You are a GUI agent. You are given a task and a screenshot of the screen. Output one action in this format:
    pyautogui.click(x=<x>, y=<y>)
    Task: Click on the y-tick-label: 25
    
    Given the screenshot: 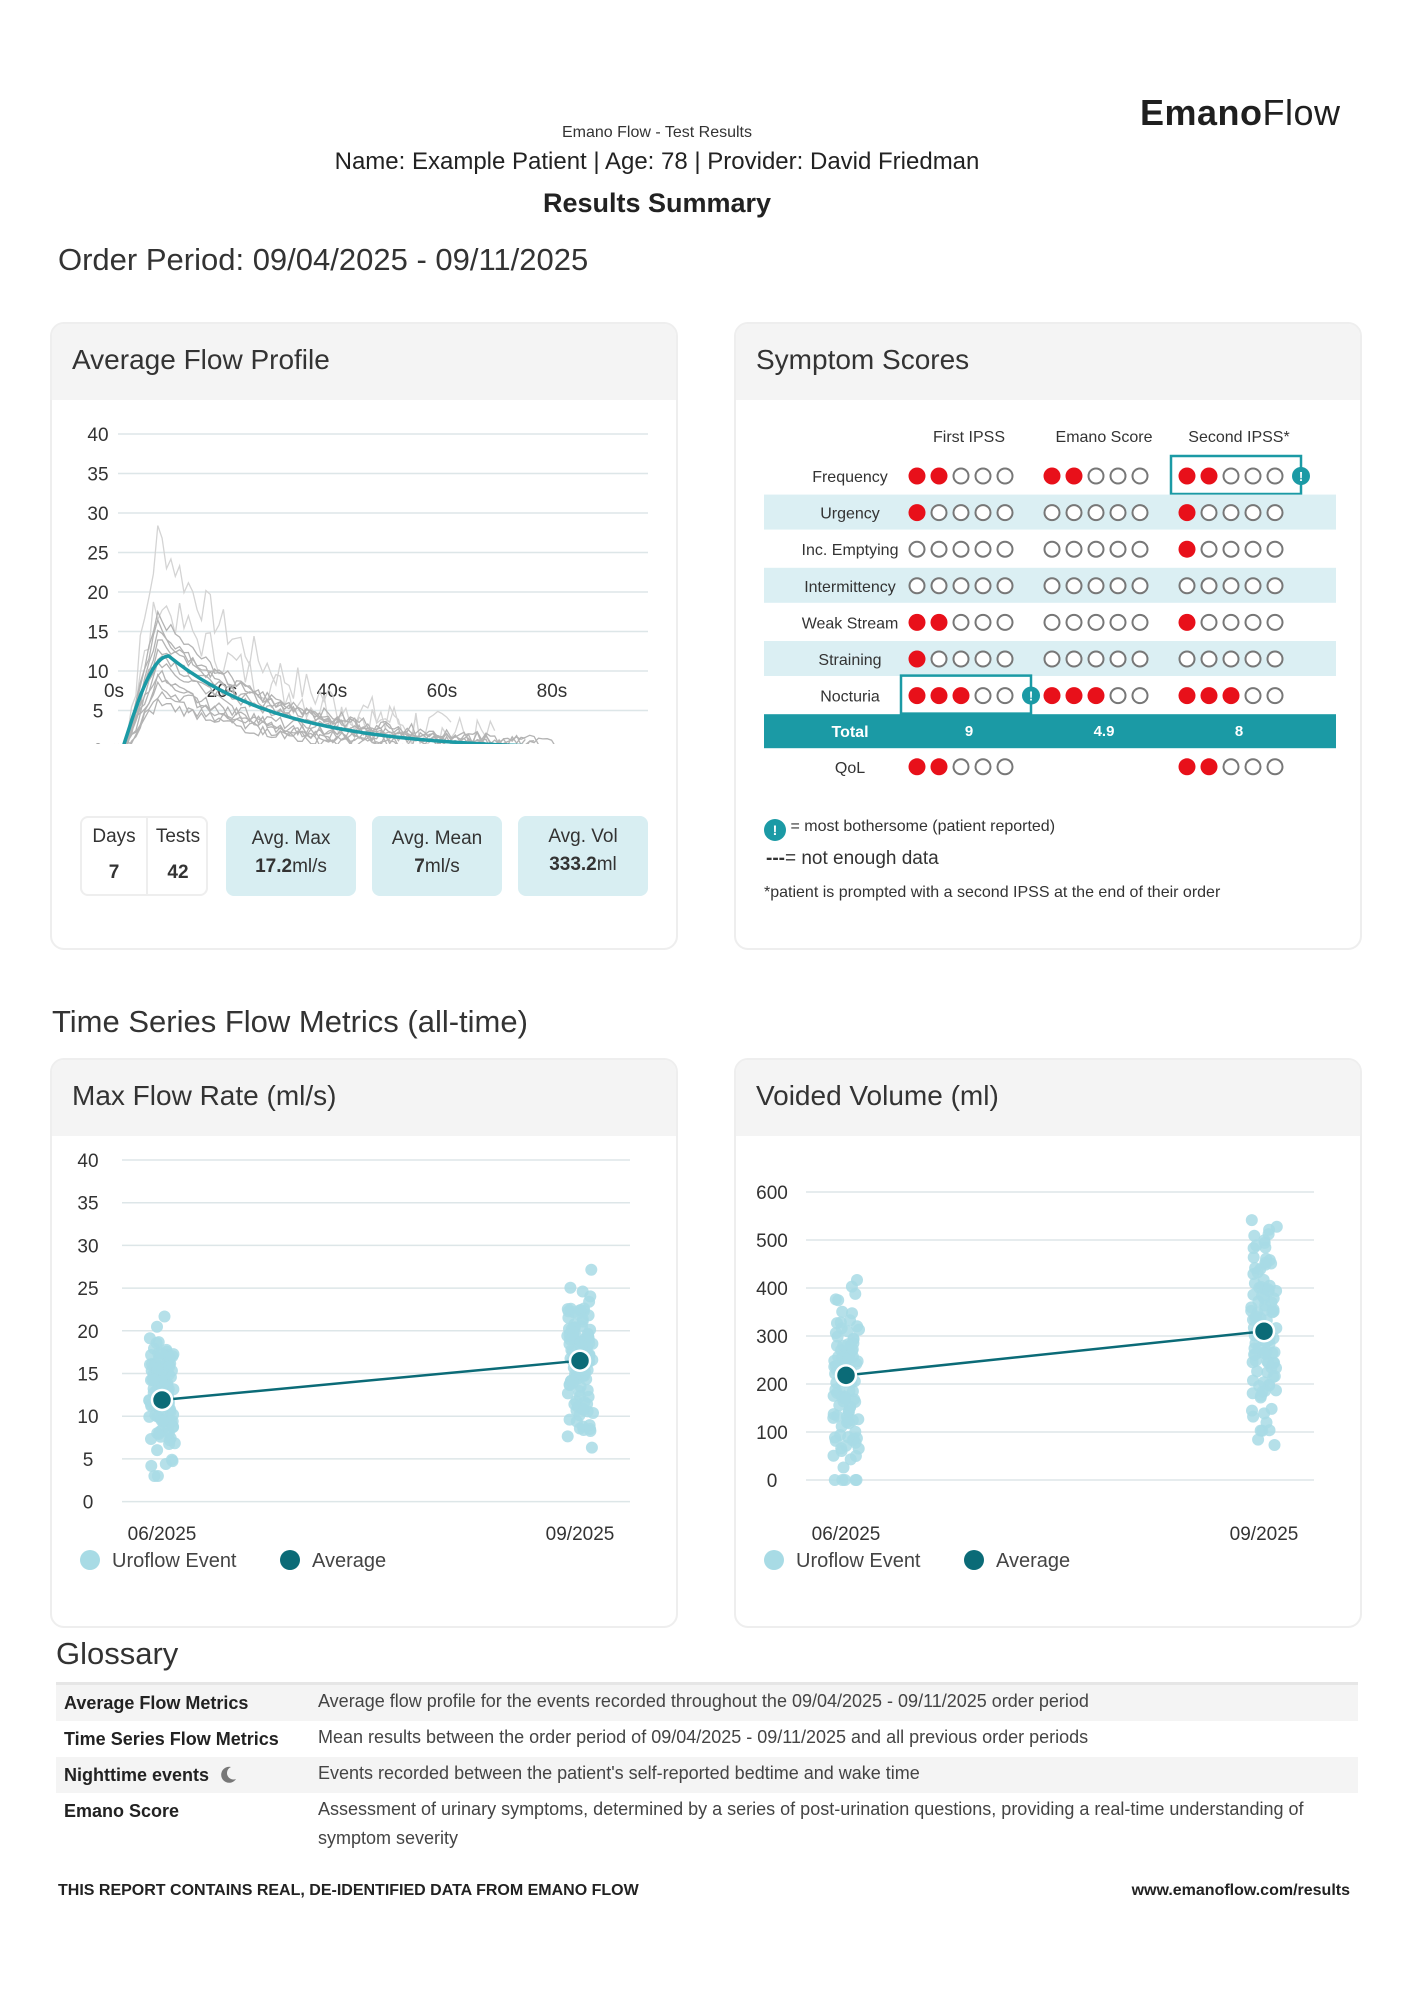 What is the action you would take?
    pyautogui.click(x=97, y=554)
    